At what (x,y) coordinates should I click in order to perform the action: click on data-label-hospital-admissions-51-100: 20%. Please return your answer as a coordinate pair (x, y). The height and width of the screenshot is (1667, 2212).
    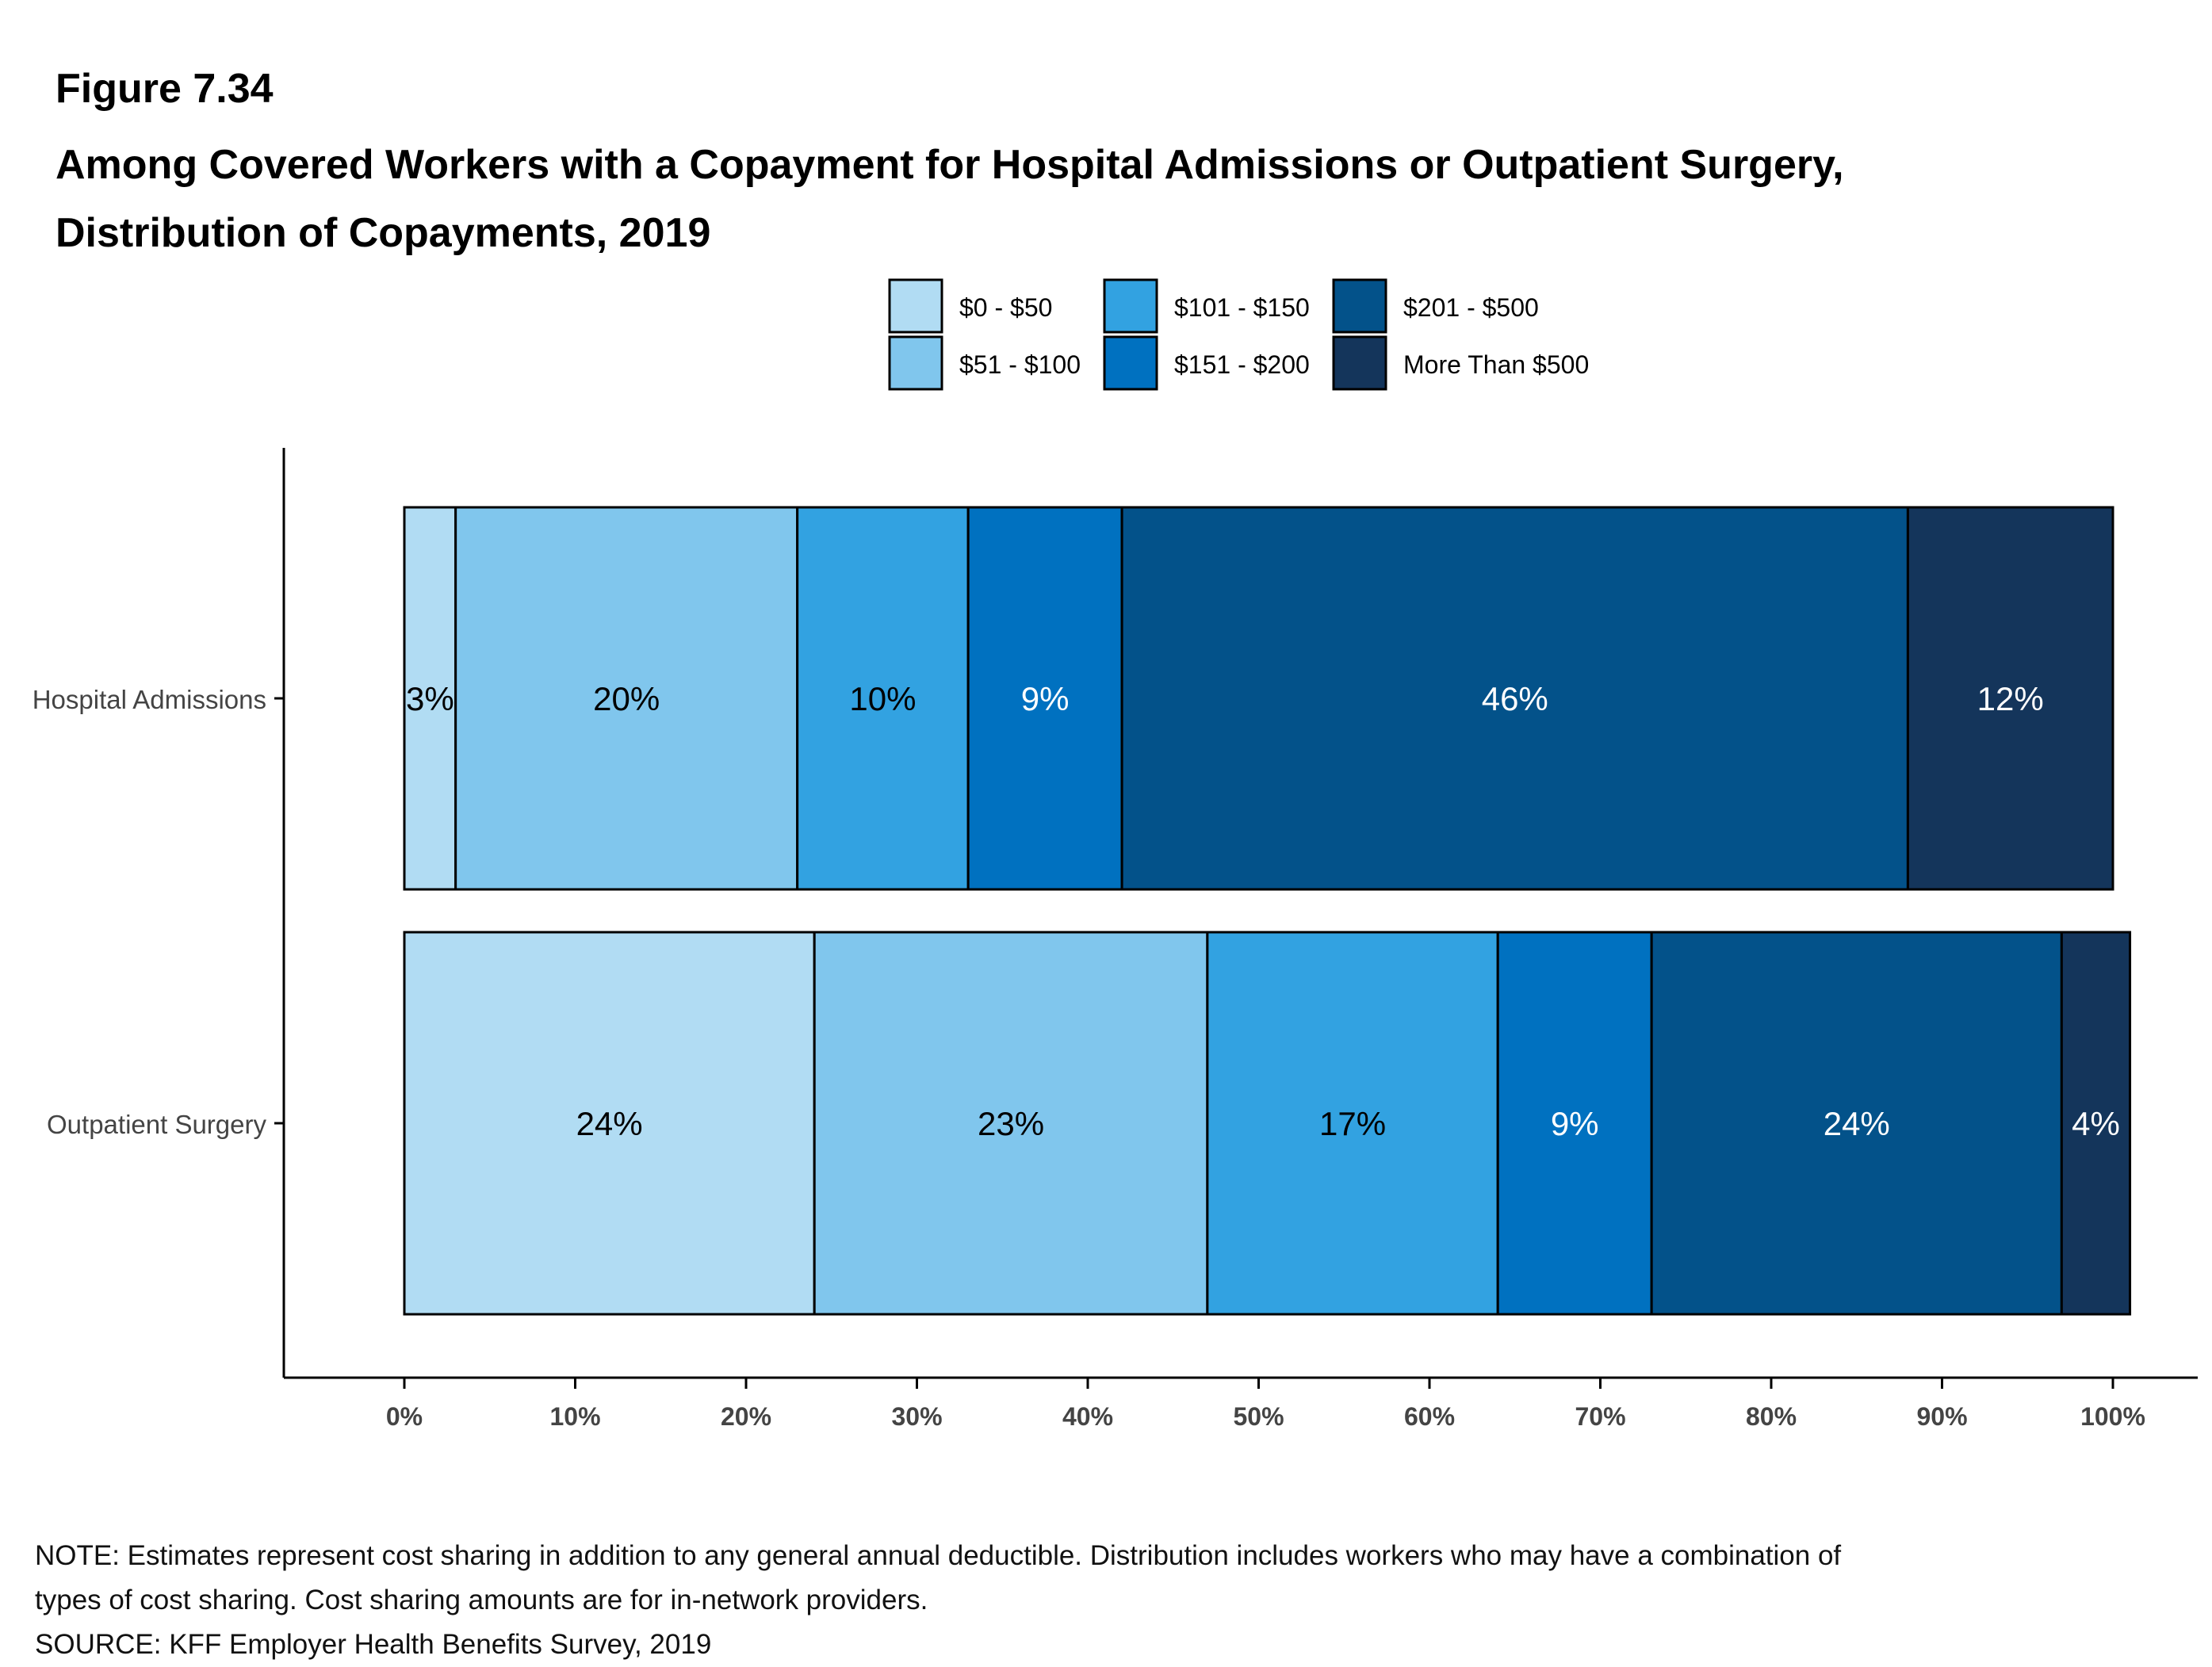
    Looking at the image, I should click on (626, 699).